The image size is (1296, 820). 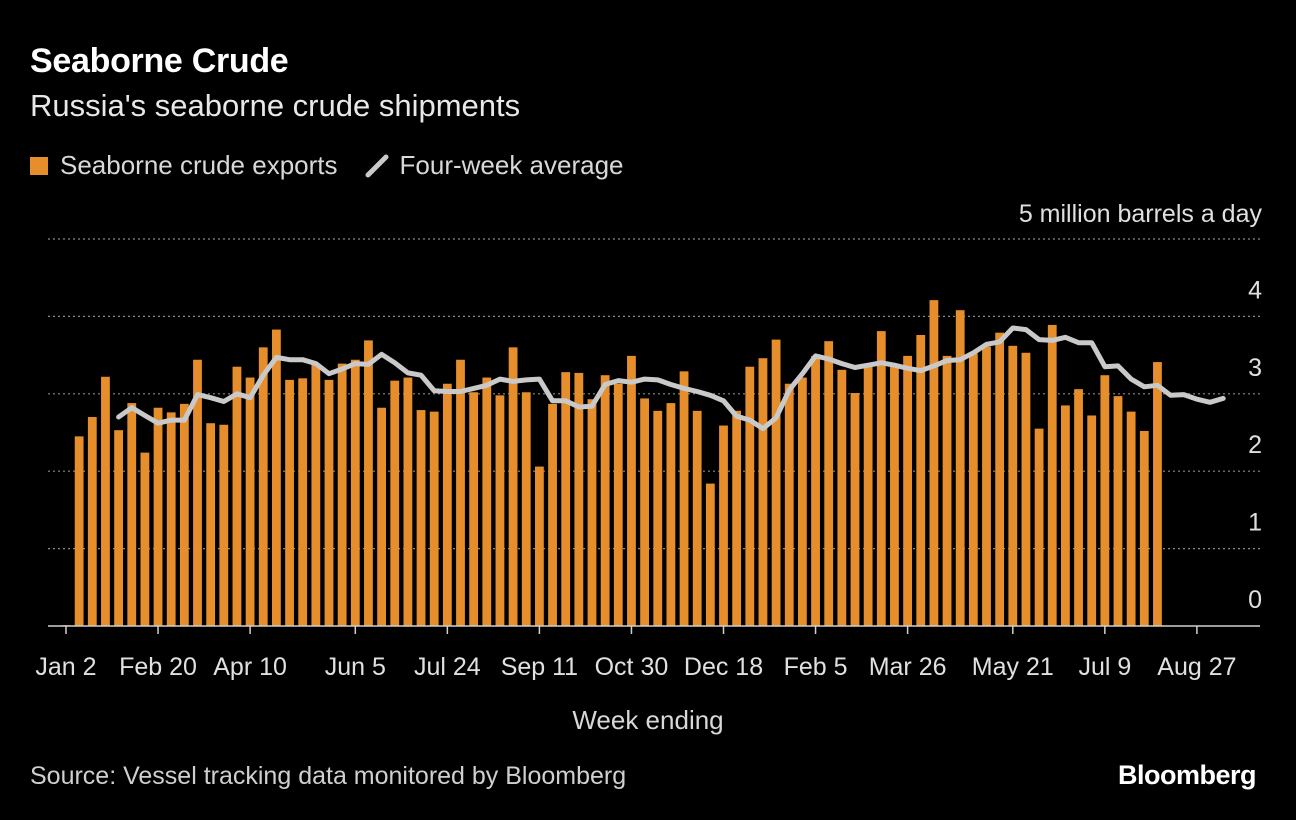 I want to click on x-tick-label: Feb 5, so click(x=816, y=667).